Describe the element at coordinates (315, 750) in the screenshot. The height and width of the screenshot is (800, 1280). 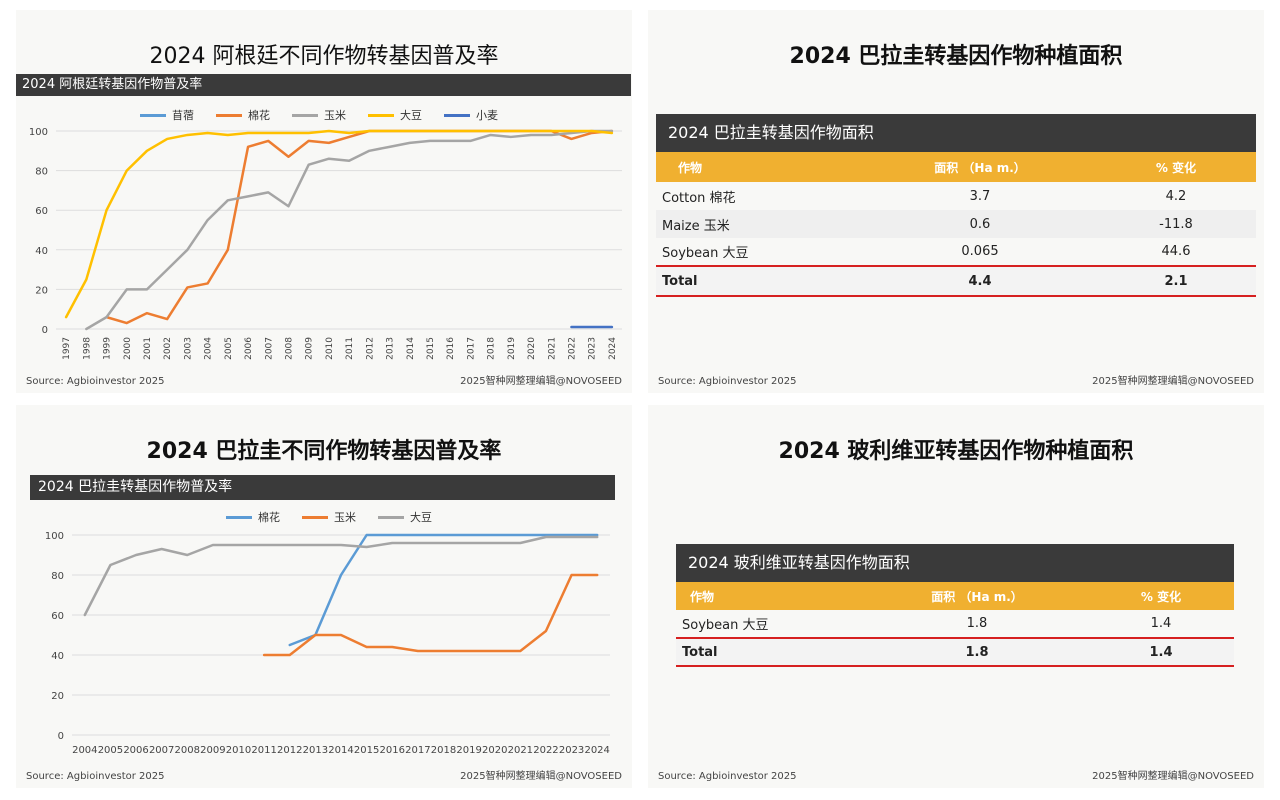
I see `x-tick-label: 2013` at that location.